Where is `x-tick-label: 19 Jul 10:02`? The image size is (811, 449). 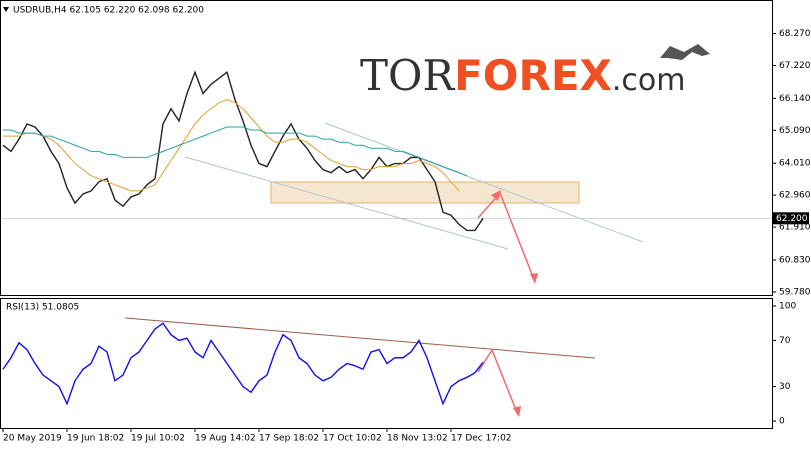 x-tick-label: 19 Jul 10:02 is located at coordinates (158, 439).